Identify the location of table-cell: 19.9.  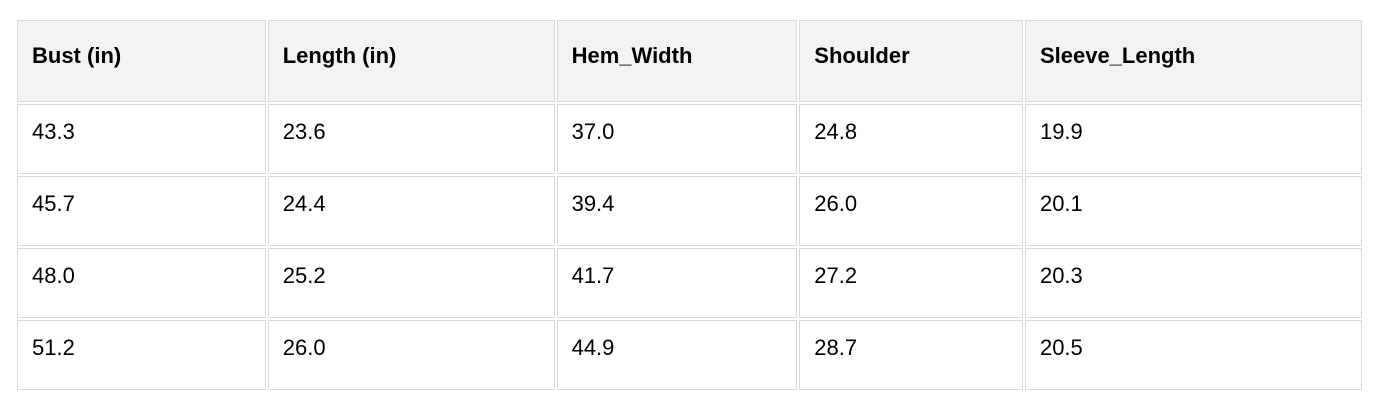
(1193, 139).